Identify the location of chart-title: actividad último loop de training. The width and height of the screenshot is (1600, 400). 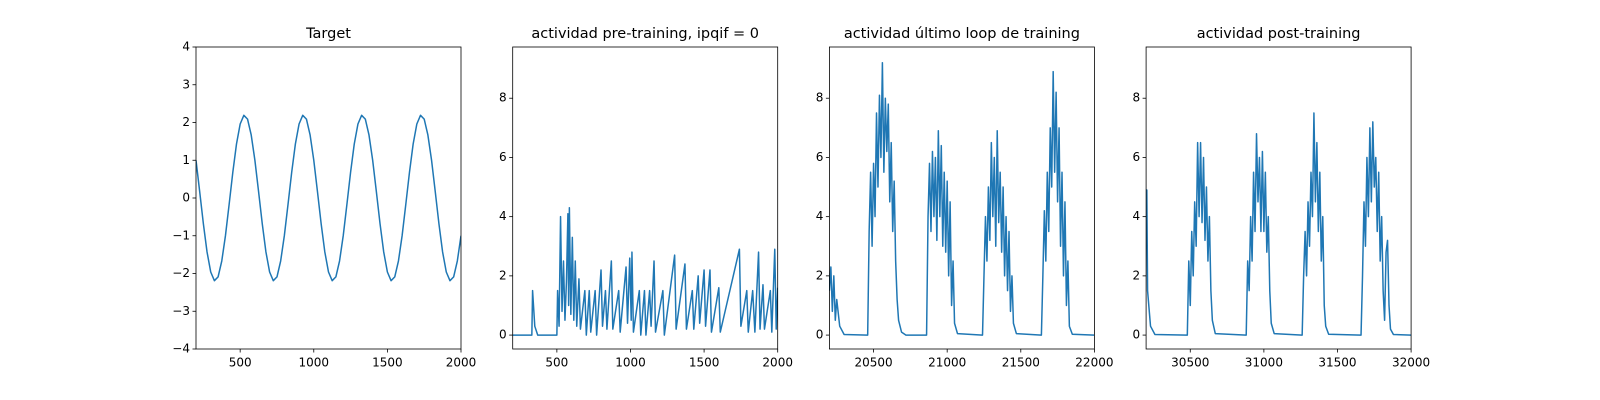
(962, 34).